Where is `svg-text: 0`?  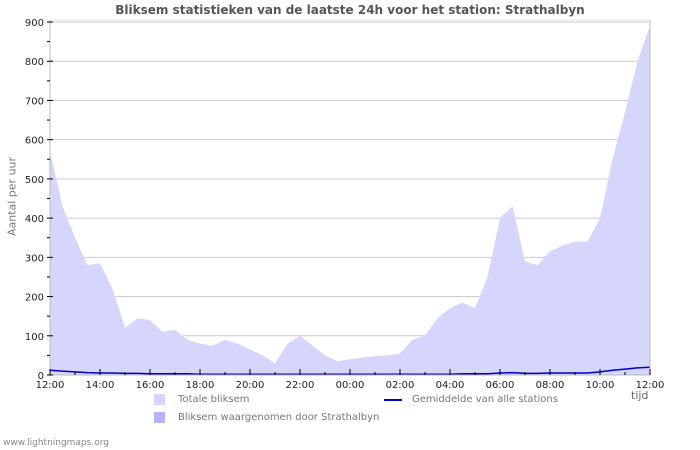 svg-text: 0 is located at coordinates (41, 376).